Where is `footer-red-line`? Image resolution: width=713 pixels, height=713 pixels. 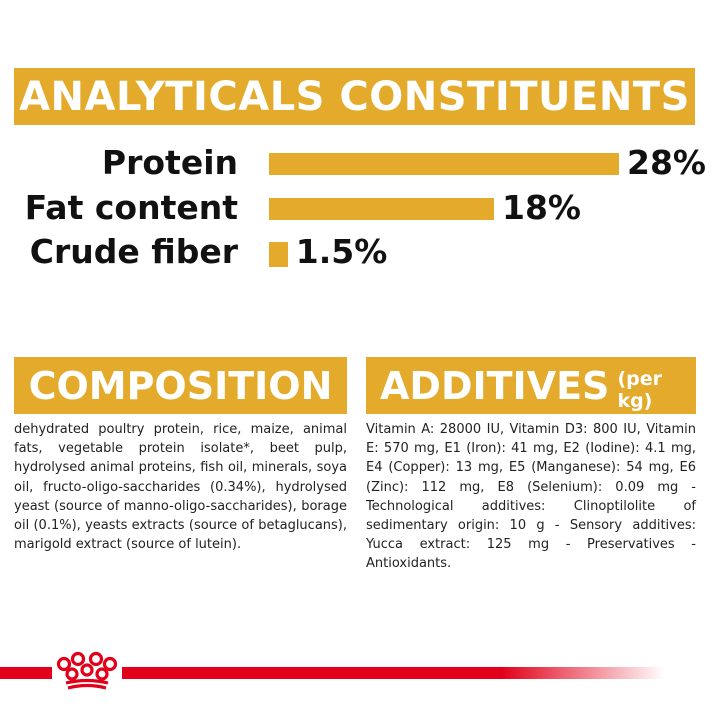
footer-red-line is located at coordinates (392, 673).